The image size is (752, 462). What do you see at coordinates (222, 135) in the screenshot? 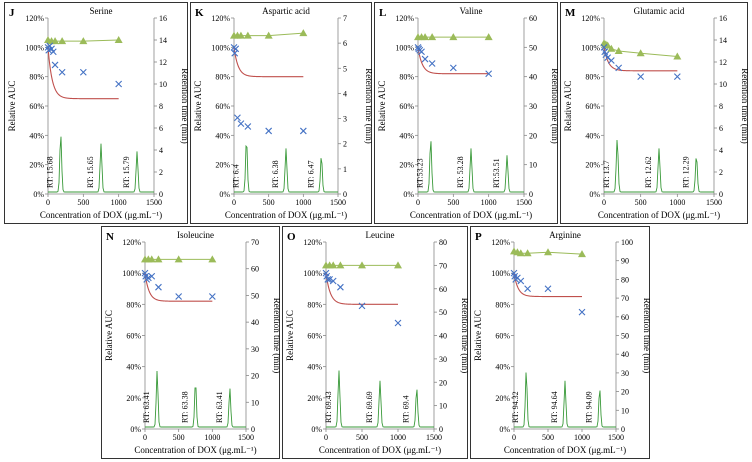
I see `y-tick-label-left: 40%` at bounding box center [222, 135].